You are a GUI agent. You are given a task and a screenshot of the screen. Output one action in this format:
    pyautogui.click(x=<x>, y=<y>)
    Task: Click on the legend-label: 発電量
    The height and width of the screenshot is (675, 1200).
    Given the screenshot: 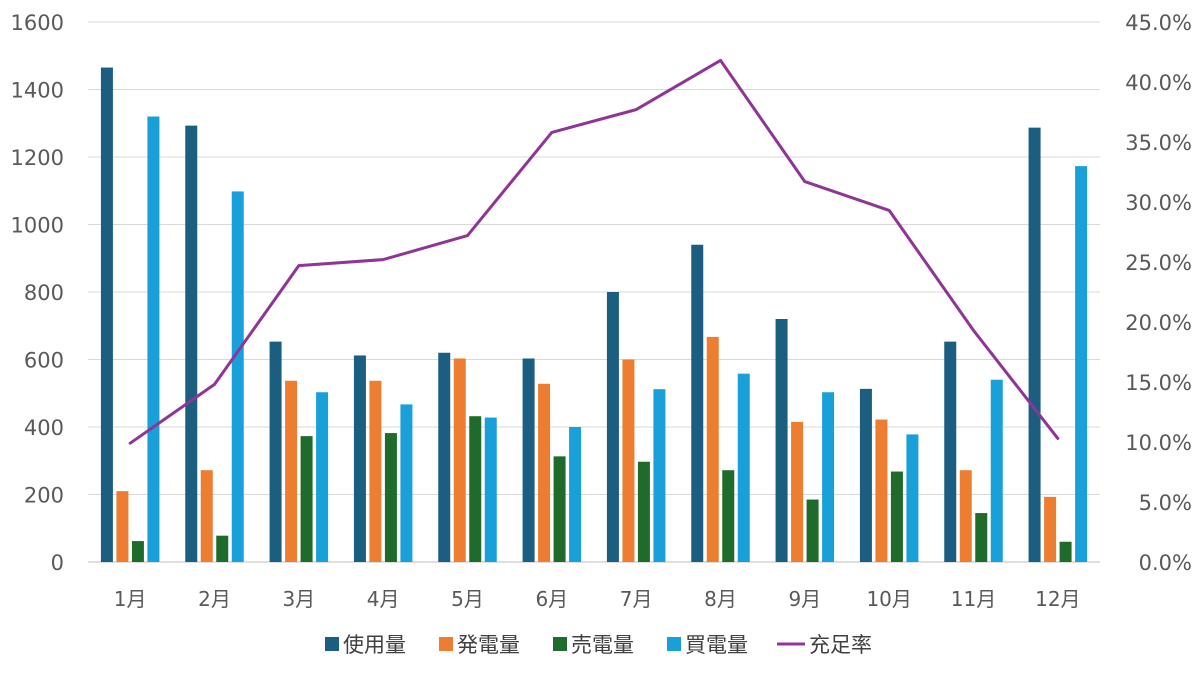 What is the action you would take?
    pyautogui.click(x=488, y=645)
    